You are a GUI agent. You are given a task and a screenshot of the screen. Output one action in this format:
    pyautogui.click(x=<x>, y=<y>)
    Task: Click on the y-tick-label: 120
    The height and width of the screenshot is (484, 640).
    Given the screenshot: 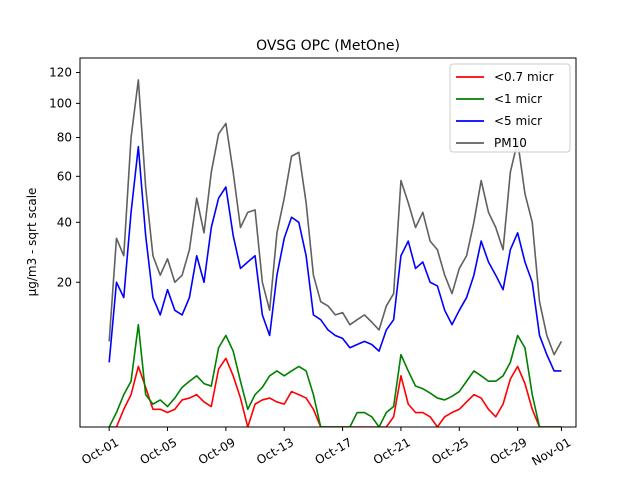 What is the action you would take?
    pyautogui.click(x=60, y=72)
    